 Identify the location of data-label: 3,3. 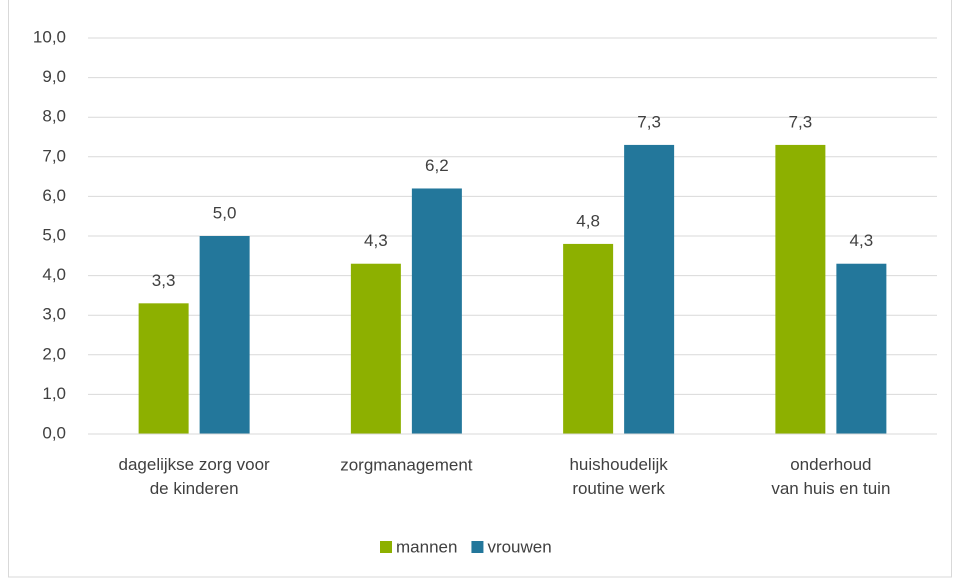
(164, 280).